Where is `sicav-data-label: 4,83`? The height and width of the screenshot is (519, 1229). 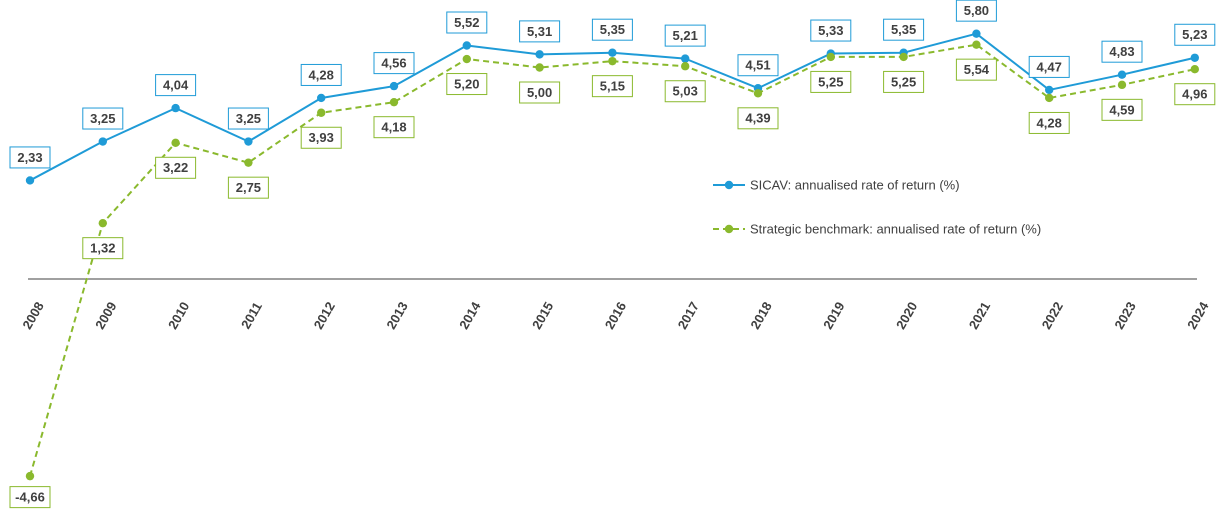 sicav-data-label: 4,83 is located at coordinates (1121, 51).